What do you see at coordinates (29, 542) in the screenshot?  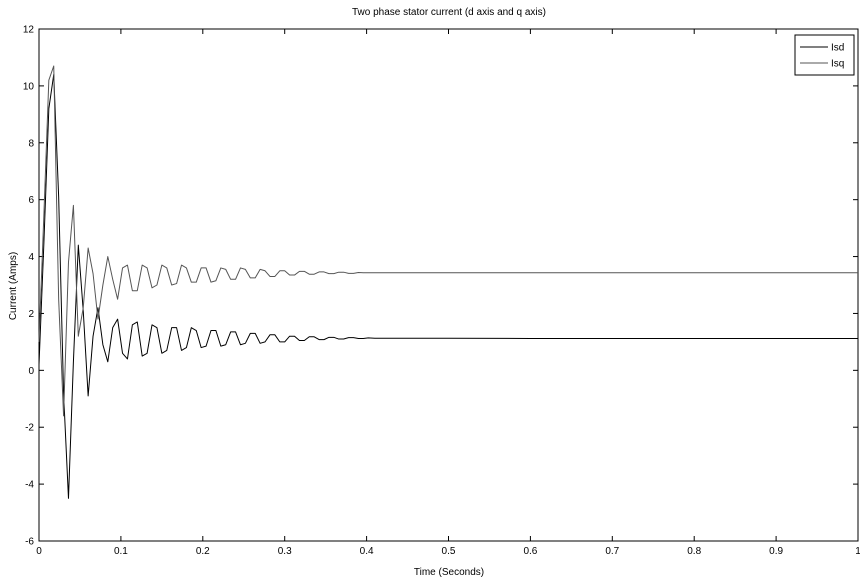 I see `y-tick-label: -6` at bounding box center [29, 542].